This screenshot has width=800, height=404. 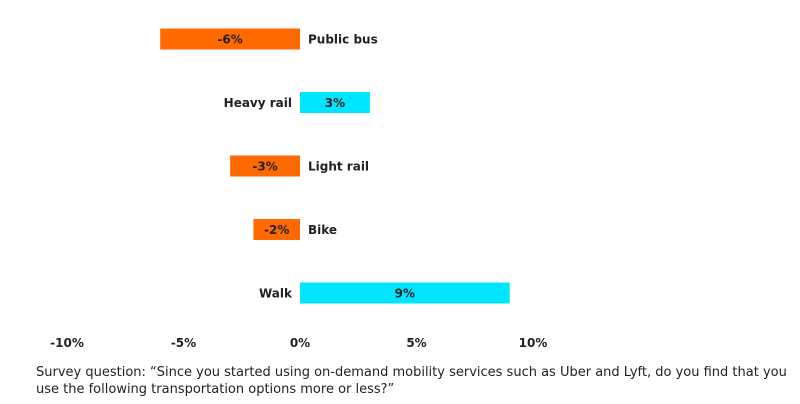 What do you see at coordinates (300, 343) in the screenshot?
I see `x-tick-label: 0%` at bounding box center [300, 343].